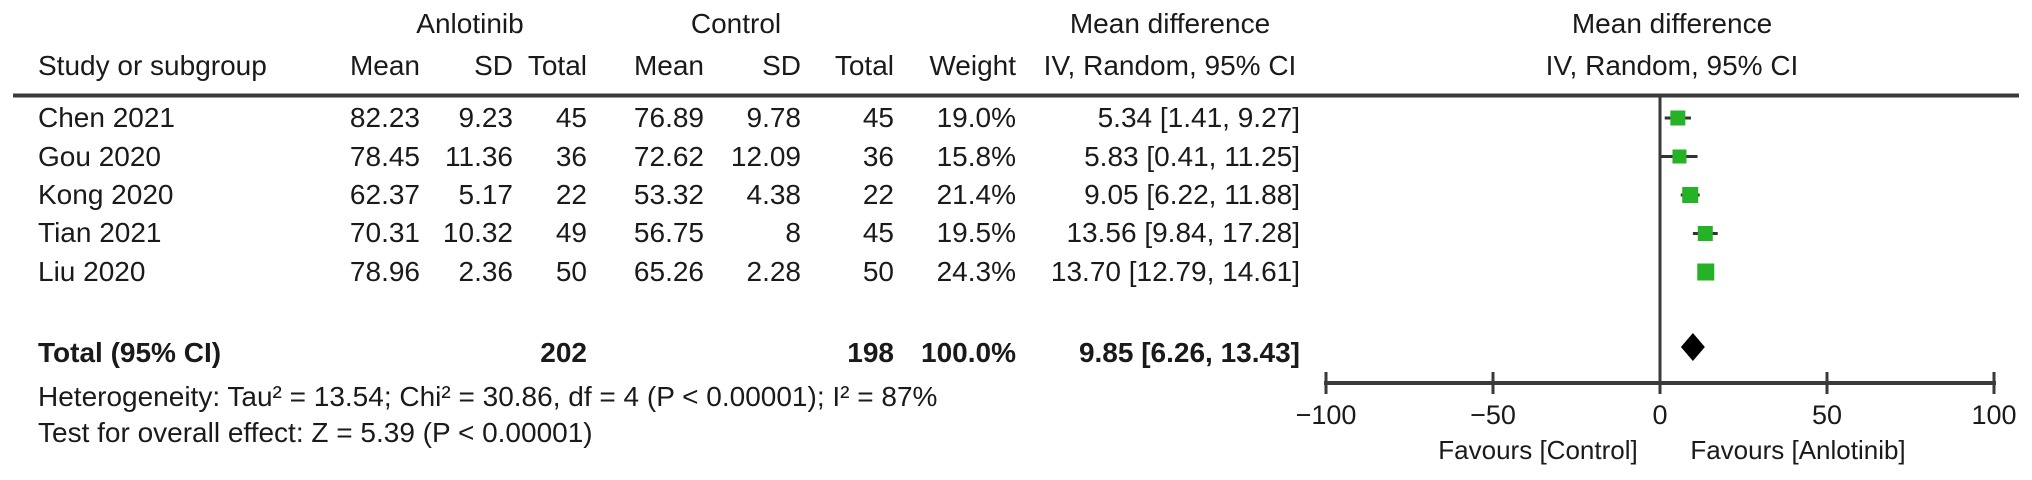 This screenshot has height=480, width=2032. What do you see at coordinates (1692, 347) in the screenshot?
I see `total-diamond` at bounding box center [1692, 347].